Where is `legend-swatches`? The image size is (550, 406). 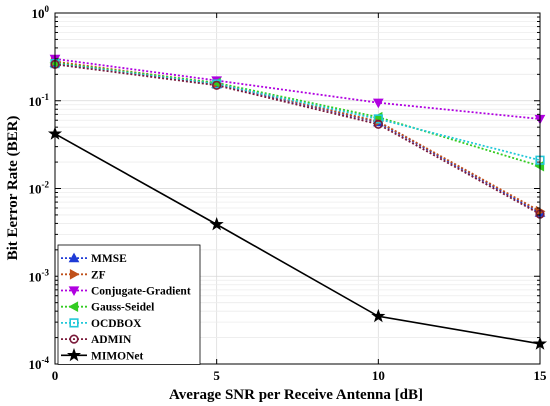
legend-swatches is located at coordinates (74, 307).